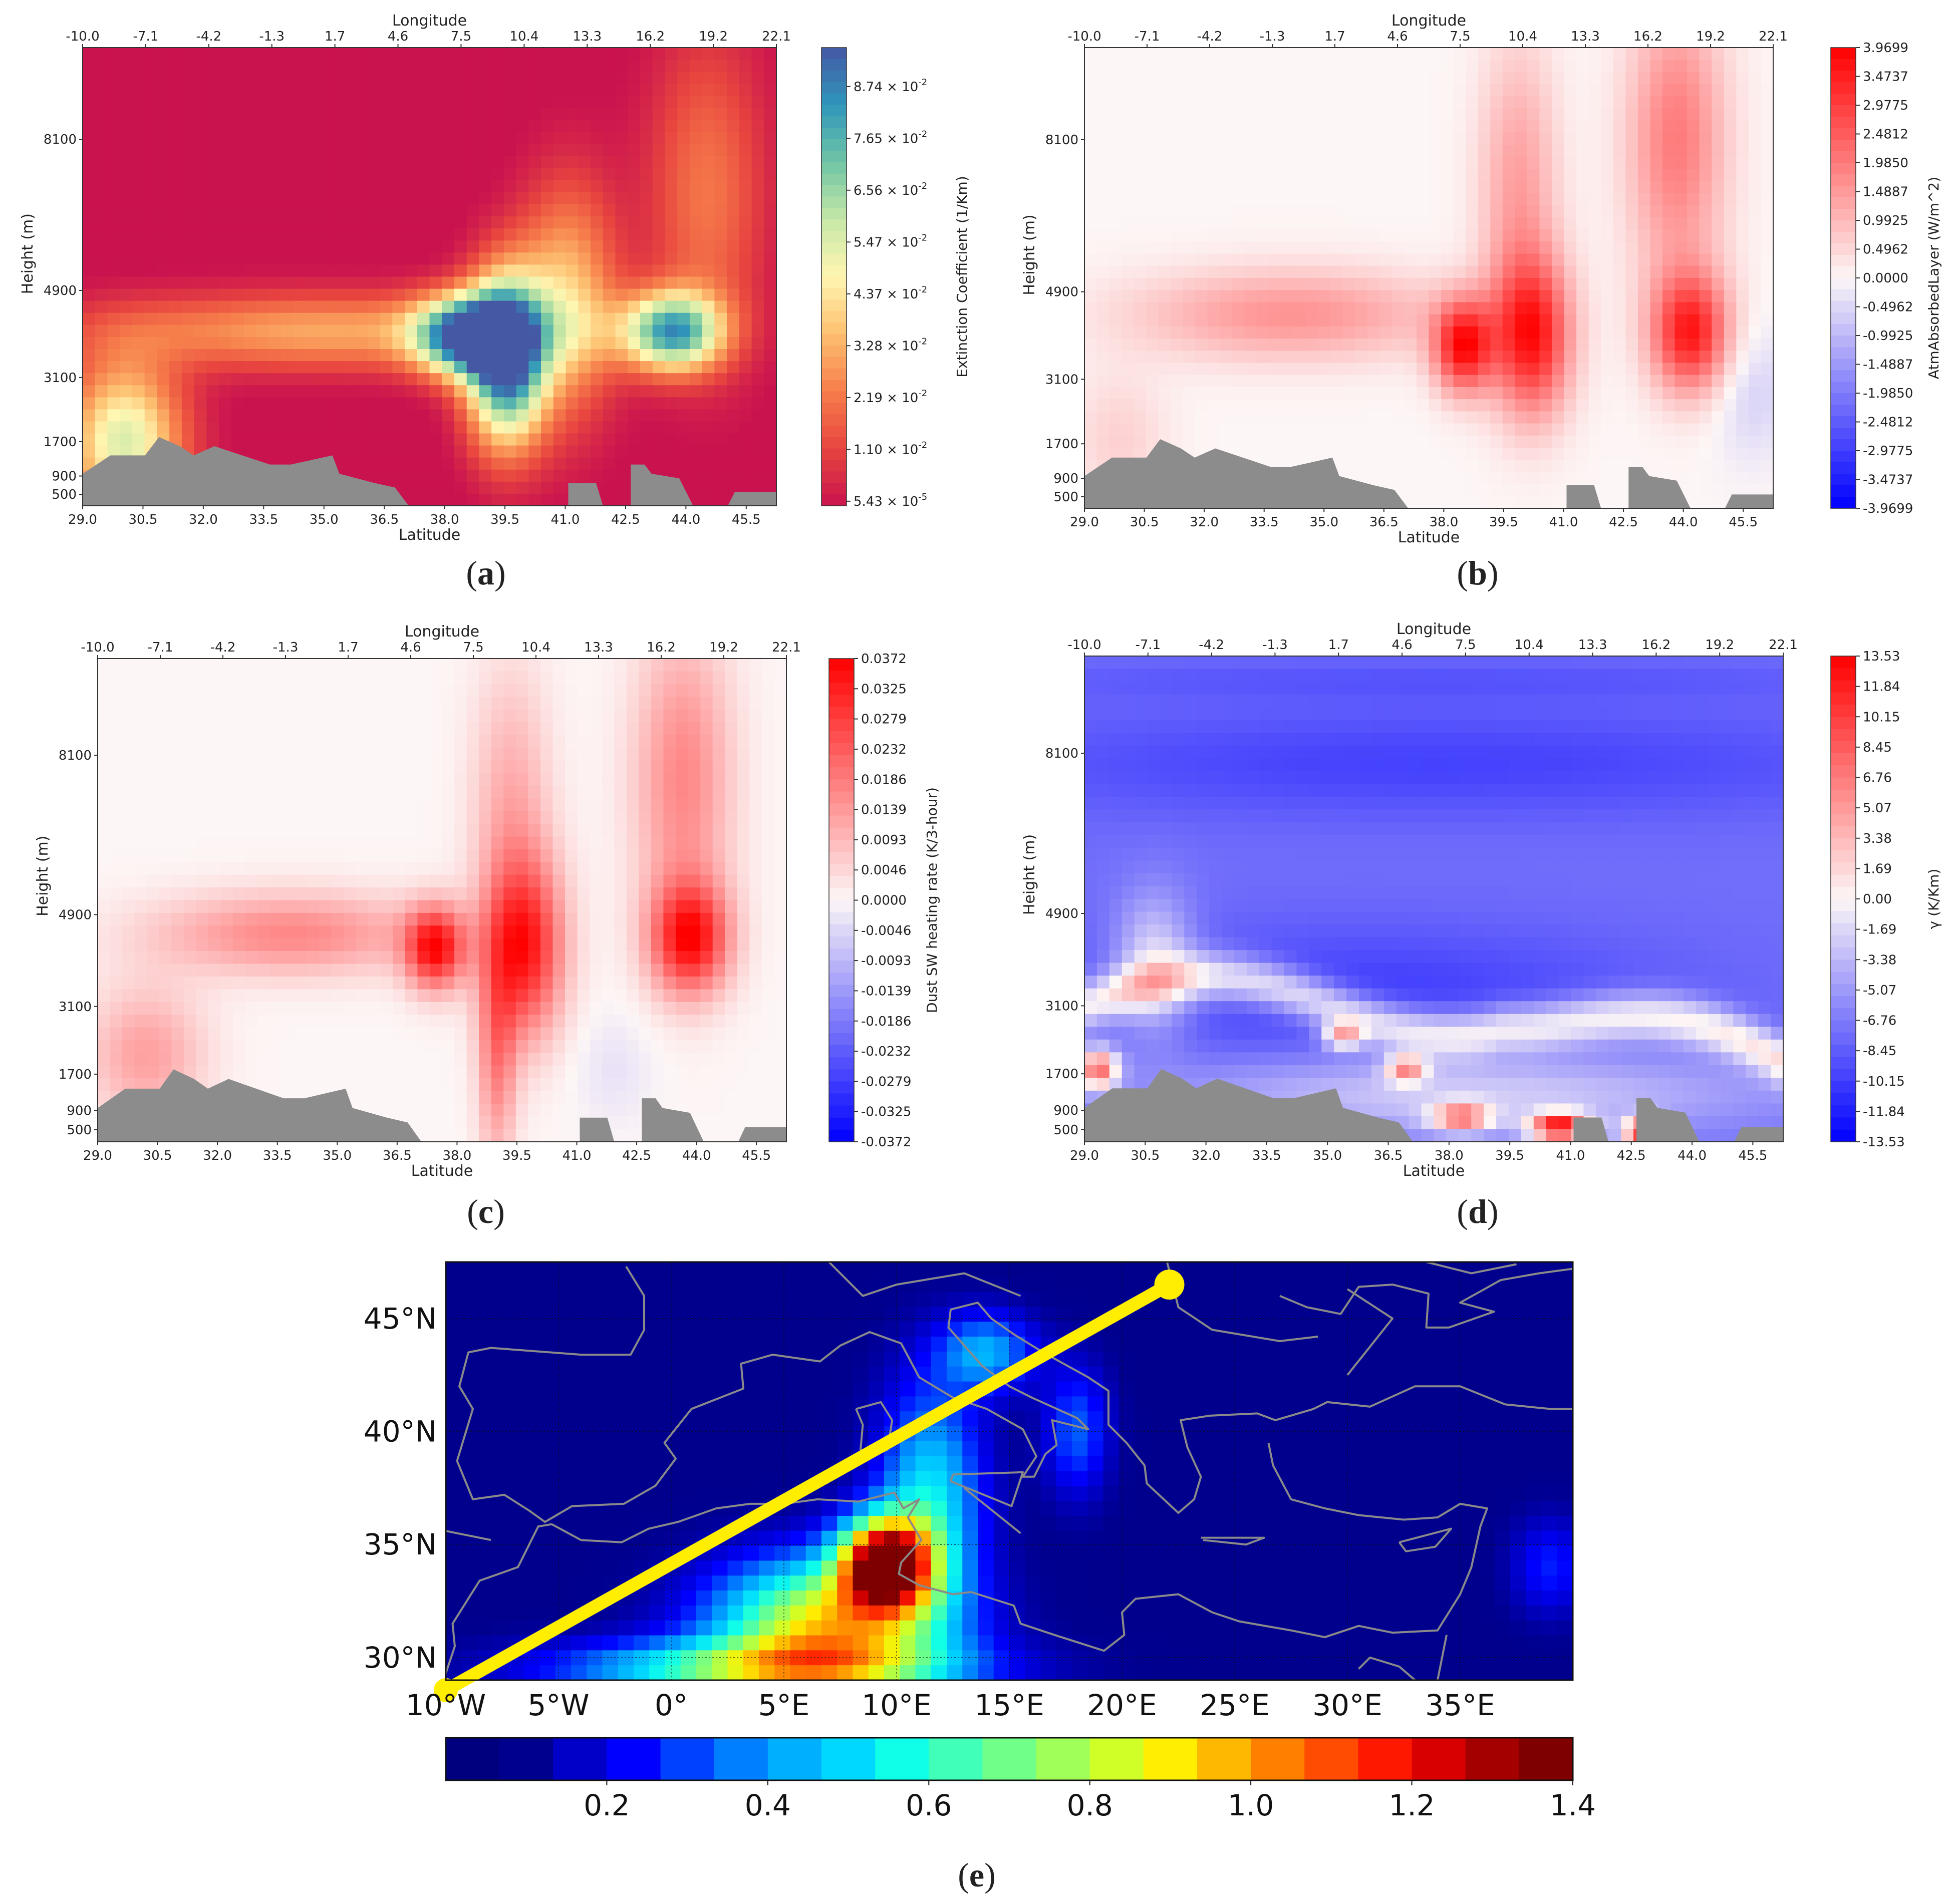 Image resolution: width=1954 pixels, height=1904 pixels. Describe the element at coordinates (1843, 365) in the screenshot. I see `colorbar-segment` at that location.